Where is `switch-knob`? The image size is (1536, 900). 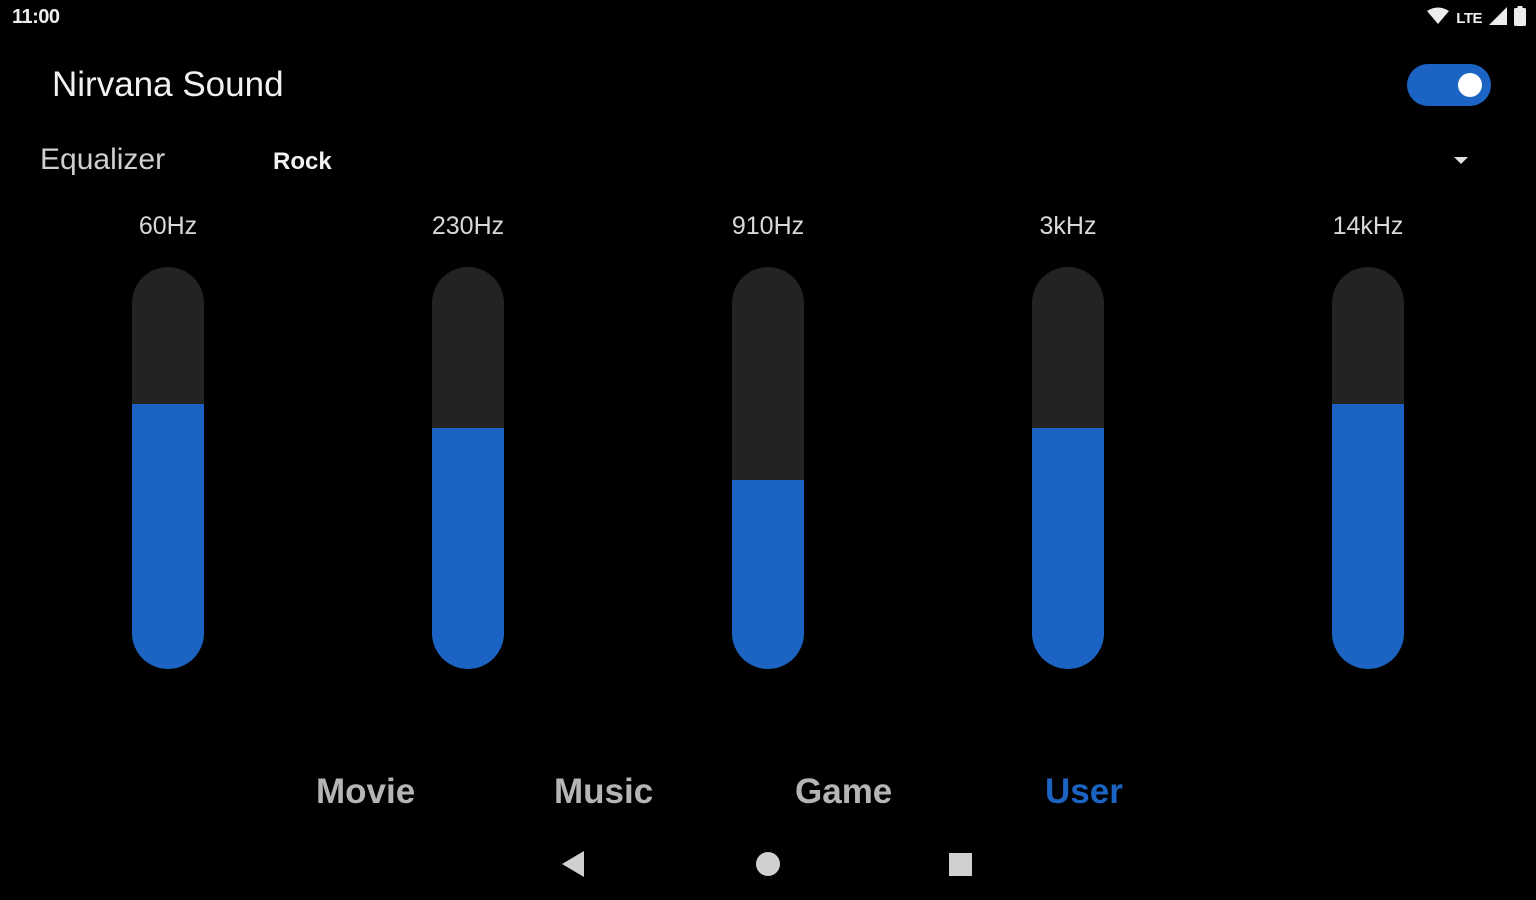
switch-knob is located at coordinates (1470, 85).